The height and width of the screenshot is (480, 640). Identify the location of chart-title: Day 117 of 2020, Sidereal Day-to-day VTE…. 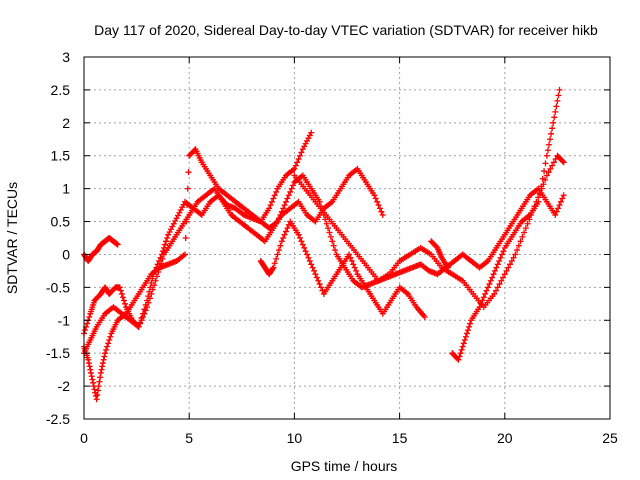
(346, 30).